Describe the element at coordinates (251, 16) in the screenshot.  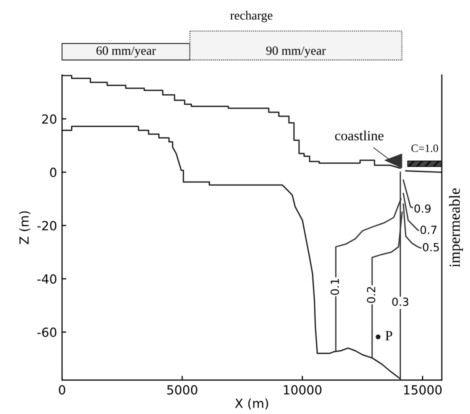
I see `text: recharge` at that location.